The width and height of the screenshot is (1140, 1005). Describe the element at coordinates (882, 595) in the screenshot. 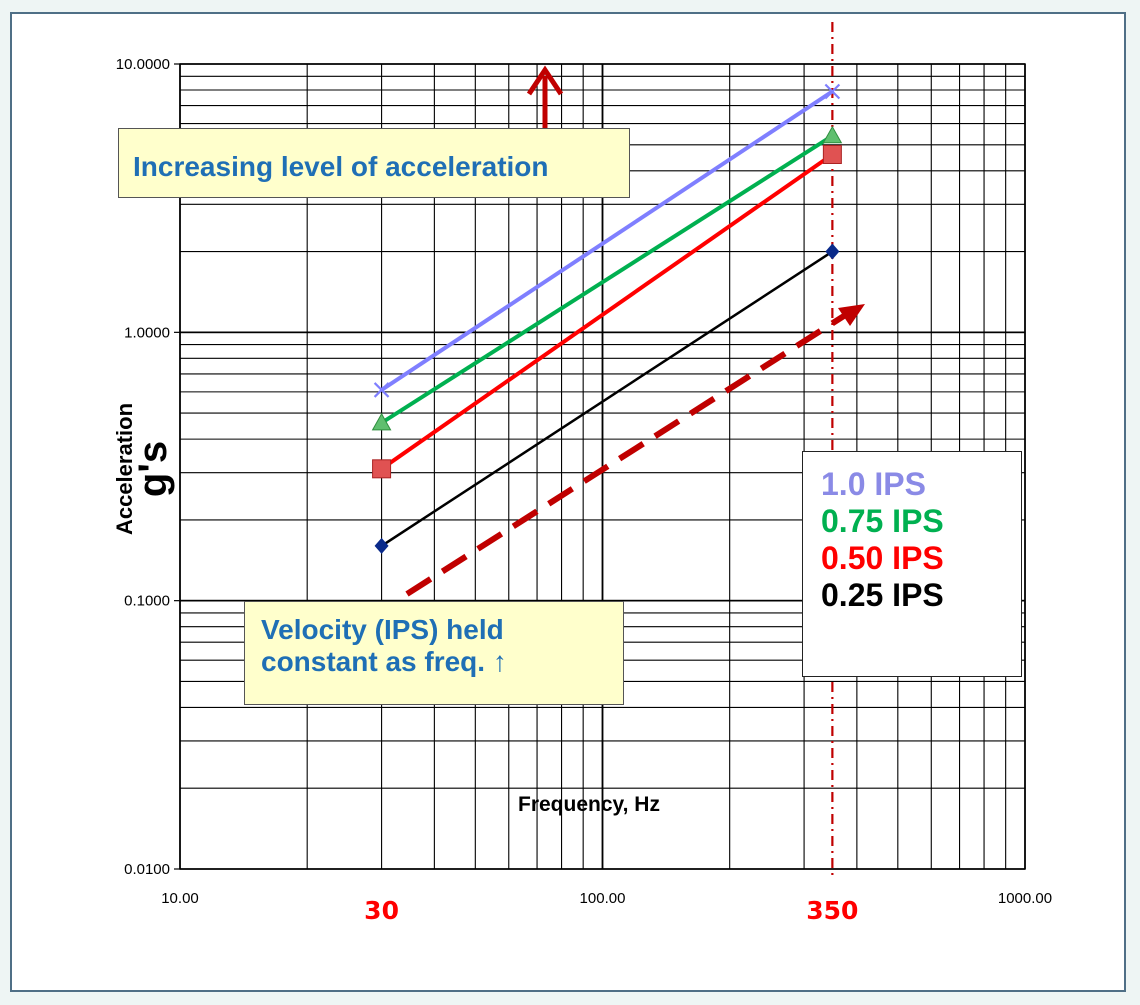

I see `legend-entry: 0.25 IPS` at that location.